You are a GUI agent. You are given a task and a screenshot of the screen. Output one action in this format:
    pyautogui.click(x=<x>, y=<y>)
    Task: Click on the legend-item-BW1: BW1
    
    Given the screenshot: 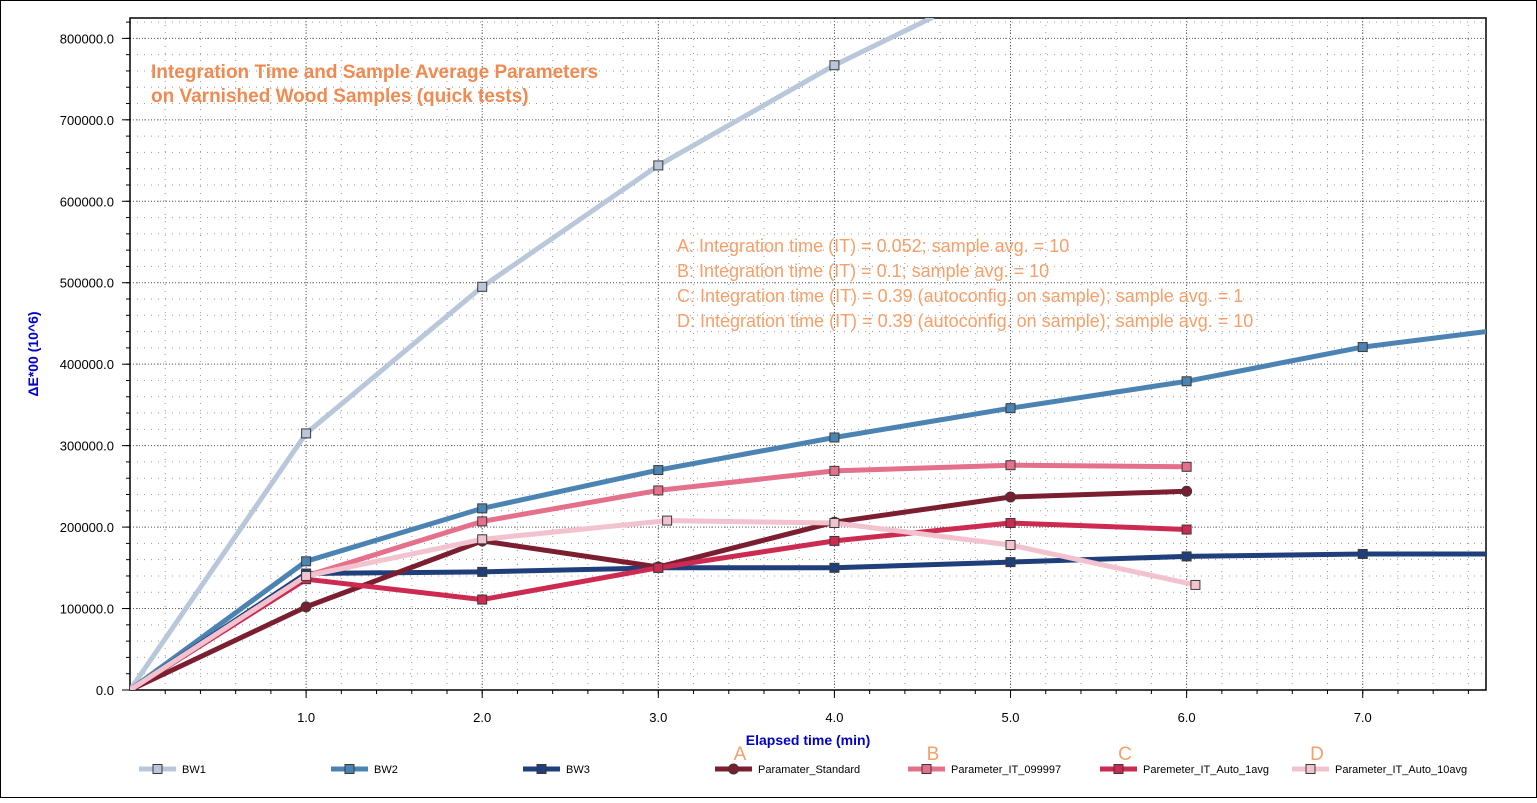 What is the action you would take?
    pyautogui.click(x=172, y=770)
    